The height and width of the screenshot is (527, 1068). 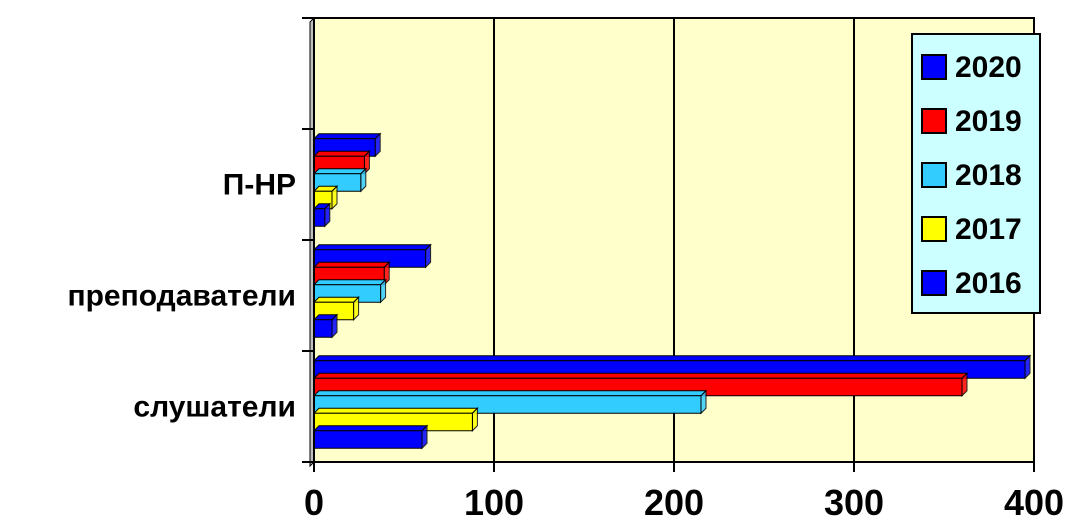 I want to click on category-label-1: преподаватели, so click(x=181, y=296).